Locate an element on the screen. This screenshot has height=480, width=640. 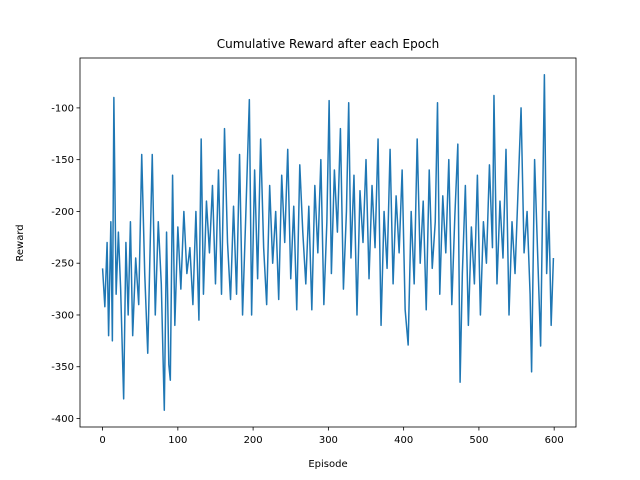
x-tick-label: 0 is located at coordinates (102, 440).